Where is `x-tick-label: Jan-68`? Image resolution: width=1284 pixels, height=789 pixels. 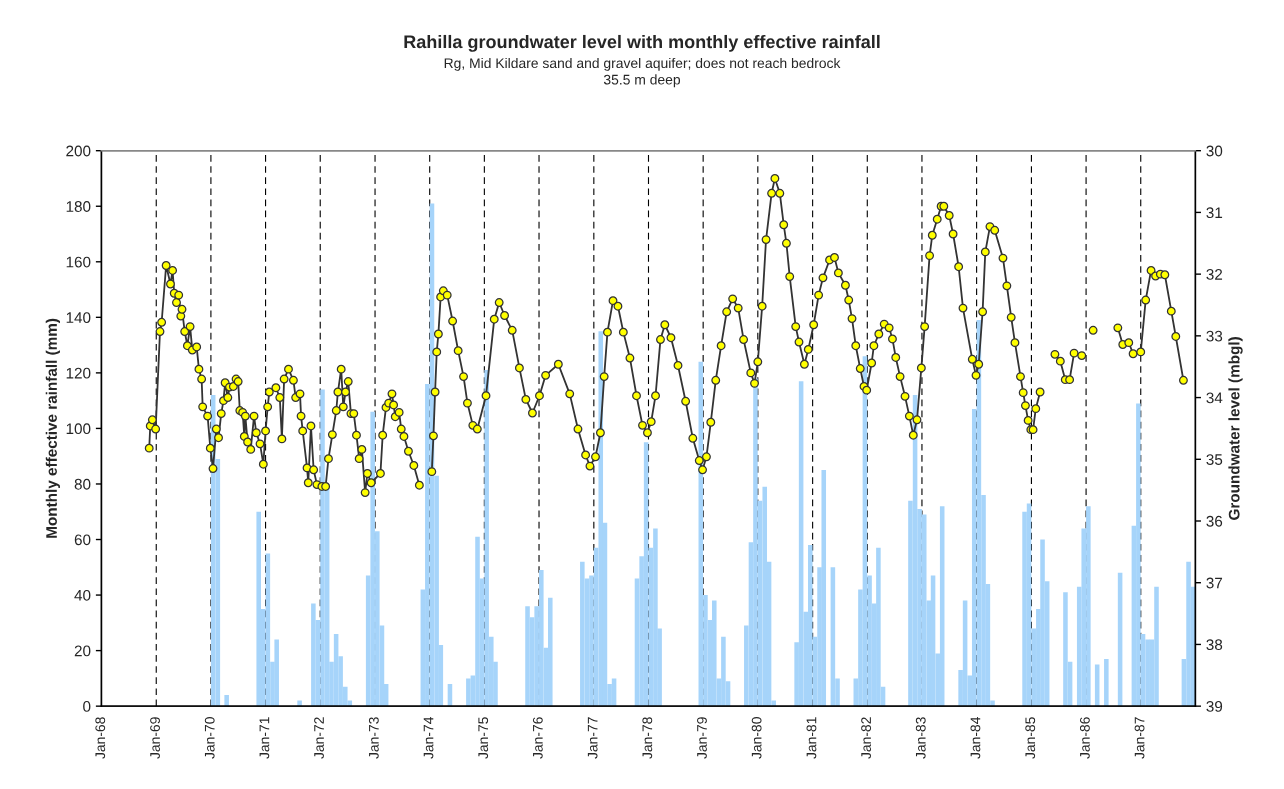 x-tick-label: Jan-68 is located at coordinates (100, 738).